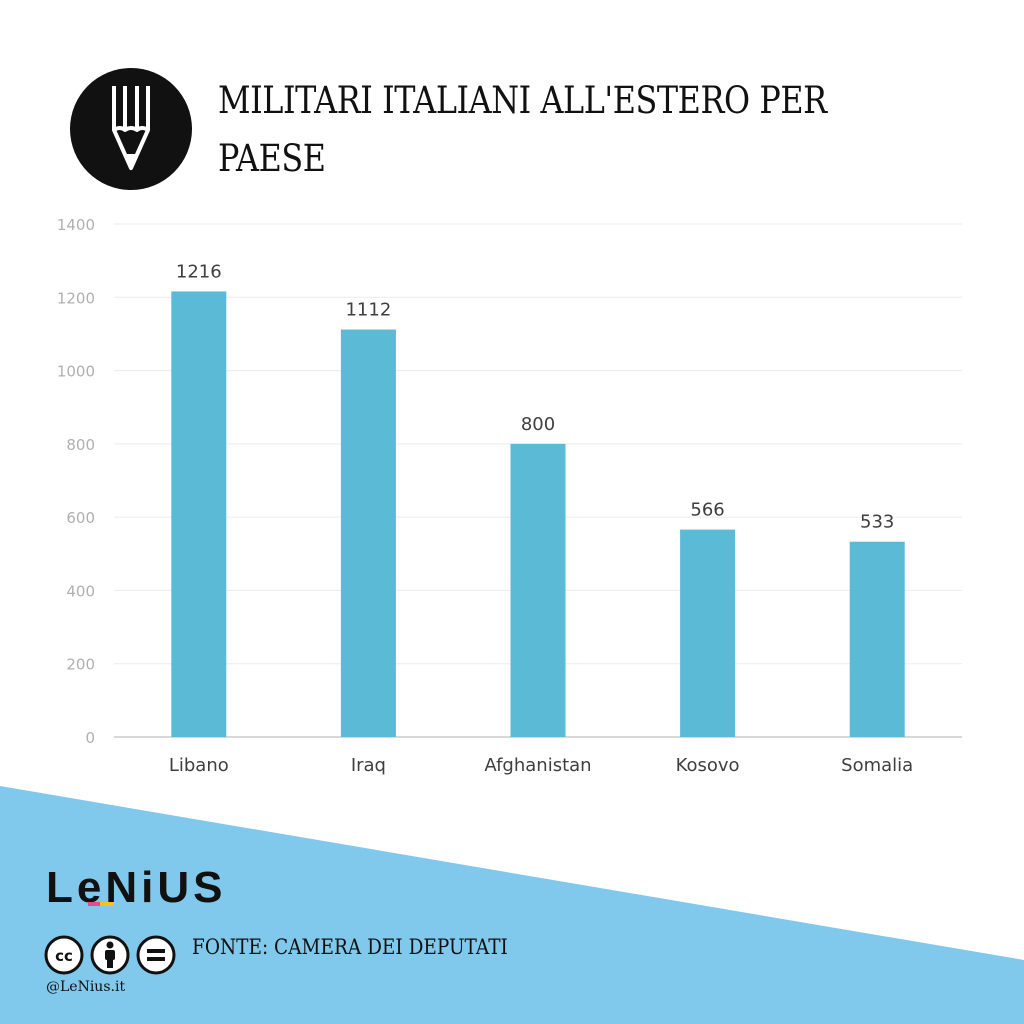 The image size is (1024, 1024). Describe the element at coordinates (76, 372) in the screenshot. I see `y-tick-label: 1000` at that location.